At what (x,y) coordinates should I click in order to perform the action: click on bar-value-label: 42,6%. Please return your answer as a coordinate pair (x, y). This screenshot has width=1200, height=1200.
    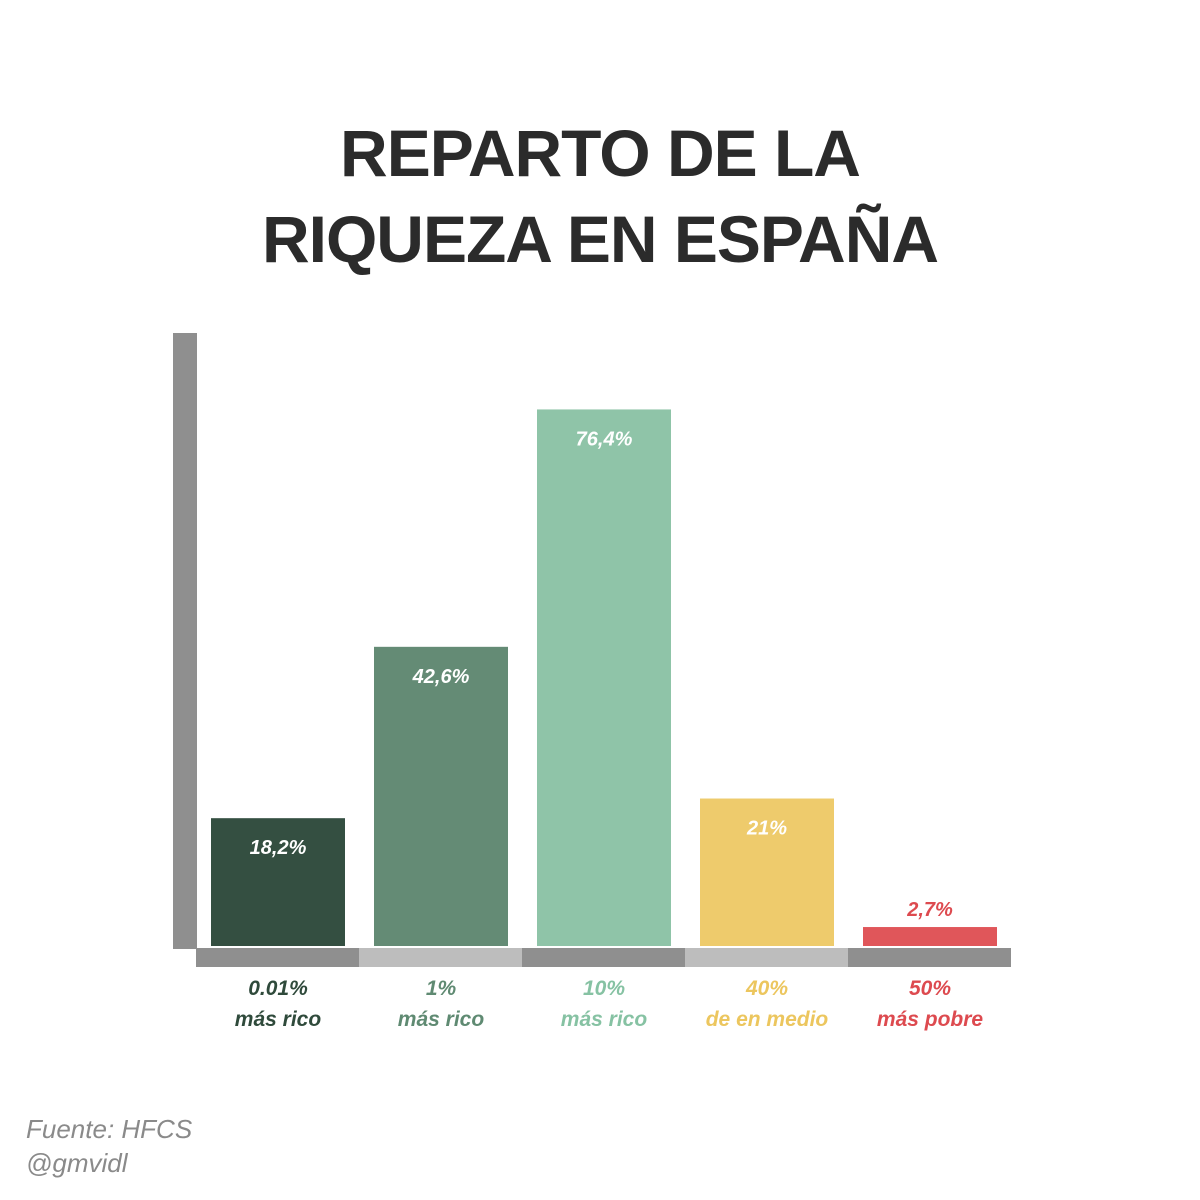
    Looking at the image, I should click on (441, 677).